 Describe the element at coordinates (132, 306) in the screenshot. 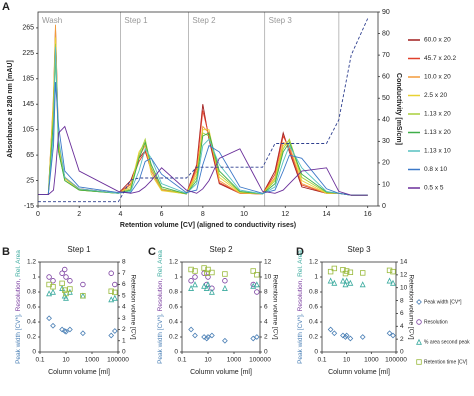

I see `y2-axis-label: Retention volume [CV]` at that location.